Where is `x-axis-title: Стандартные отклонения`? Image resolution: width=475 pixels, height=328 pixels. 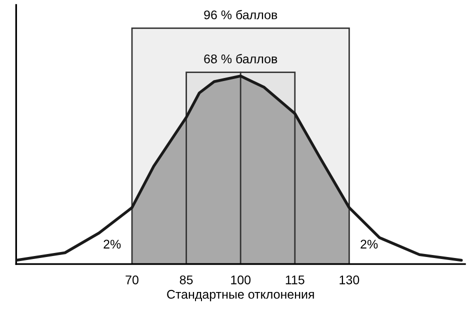
x-axis-title: Стандартные отклонения is located at coordinates (240, 296).